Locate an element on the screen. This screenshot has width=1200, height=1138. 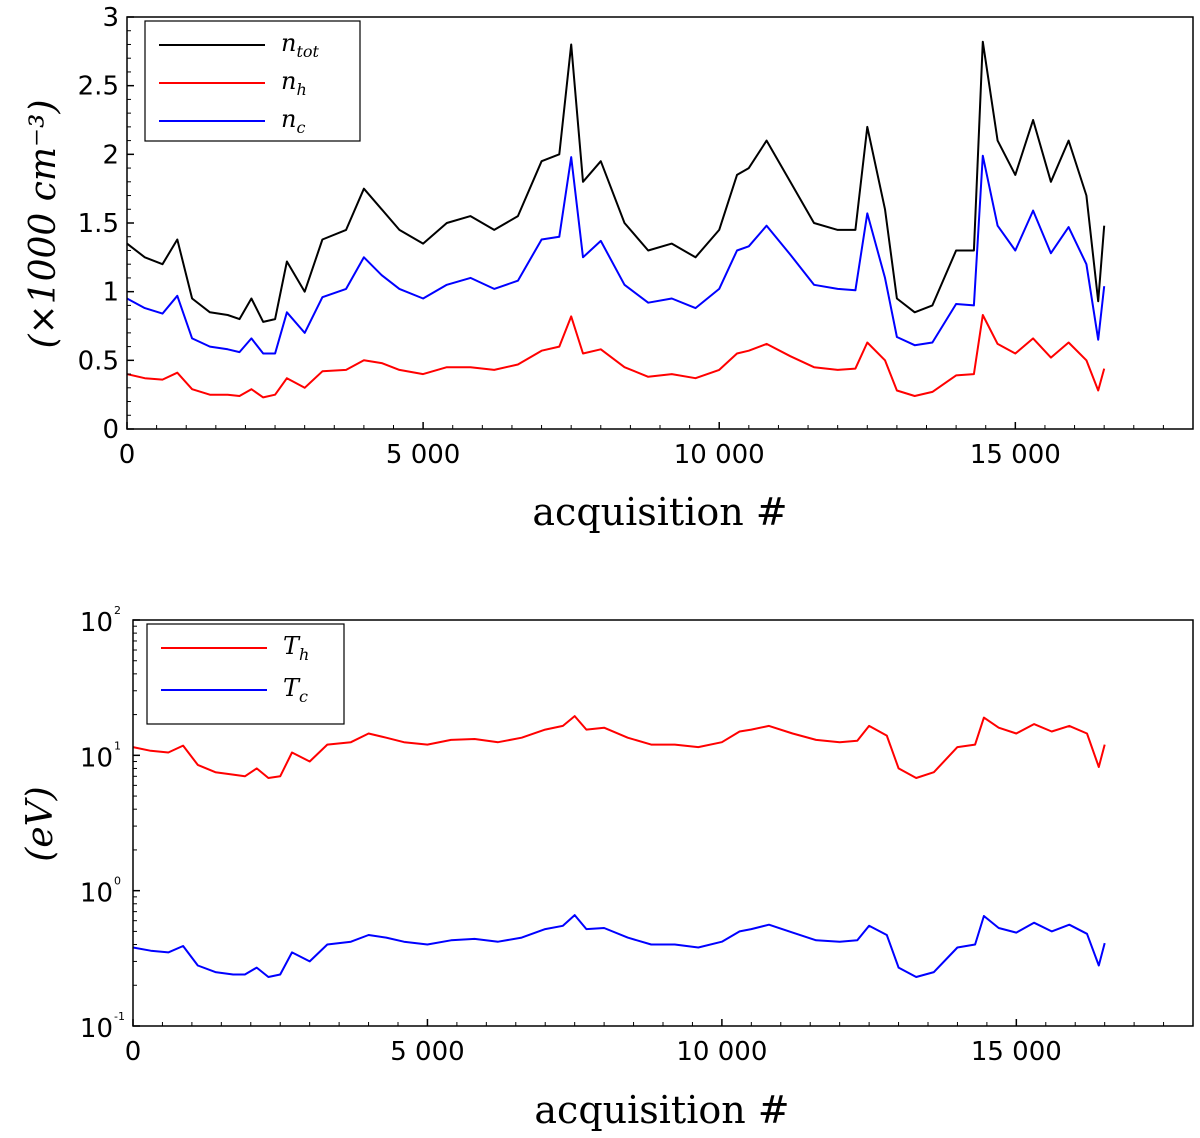
density-x-axis-label: acquisition # is located at coordinates (659, 512).